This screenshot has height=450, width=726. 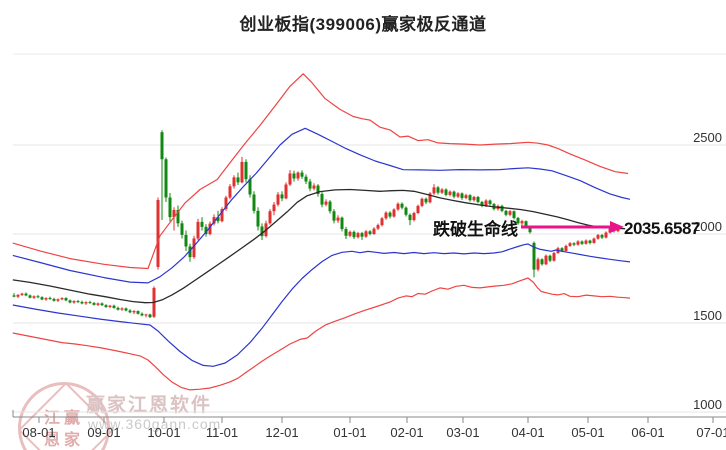 What do you see at coordinates (707, 404) in the screenshot?
I see `y-tick-label: 1000` at bounding box center [707, 404].